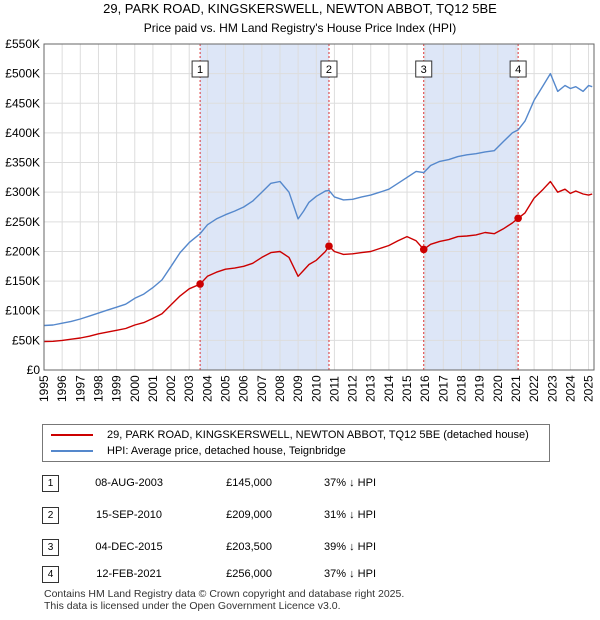 The height and width of the screenshot is (620, 600). Describe the element at coordinates (302, 483) in the screenshot. I see `table-row: 1 08-AUG-2003 £145,000 37% ↓ HPI` at that location.